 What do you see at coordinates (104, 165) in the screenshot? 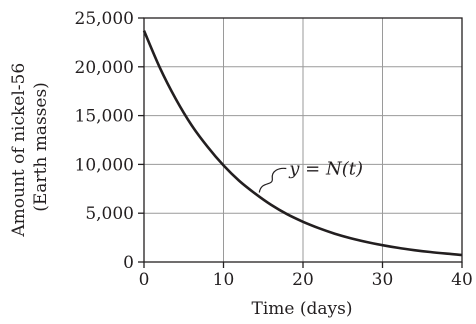
I see `y-tick-label-2: 10,000` at bounding box center [104, 165].